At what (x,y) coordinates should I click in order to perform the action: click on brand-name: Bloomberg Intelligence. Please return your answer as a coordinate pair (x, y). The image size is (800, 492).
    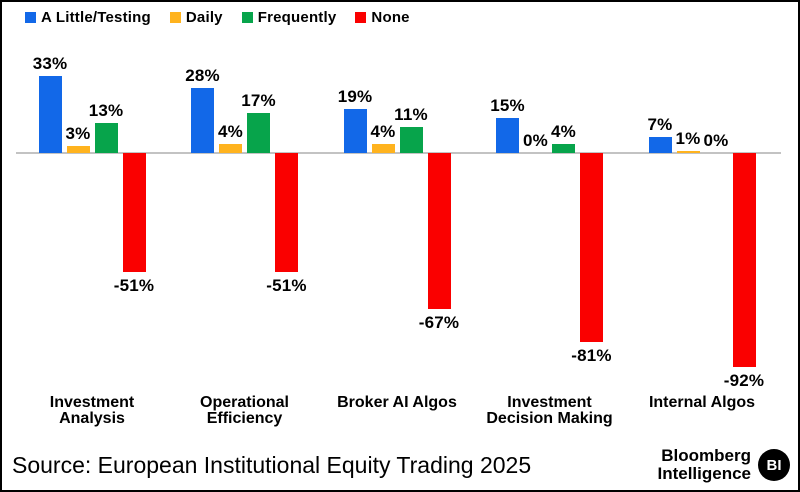
    Looking at the image, I should click on (704, 465).